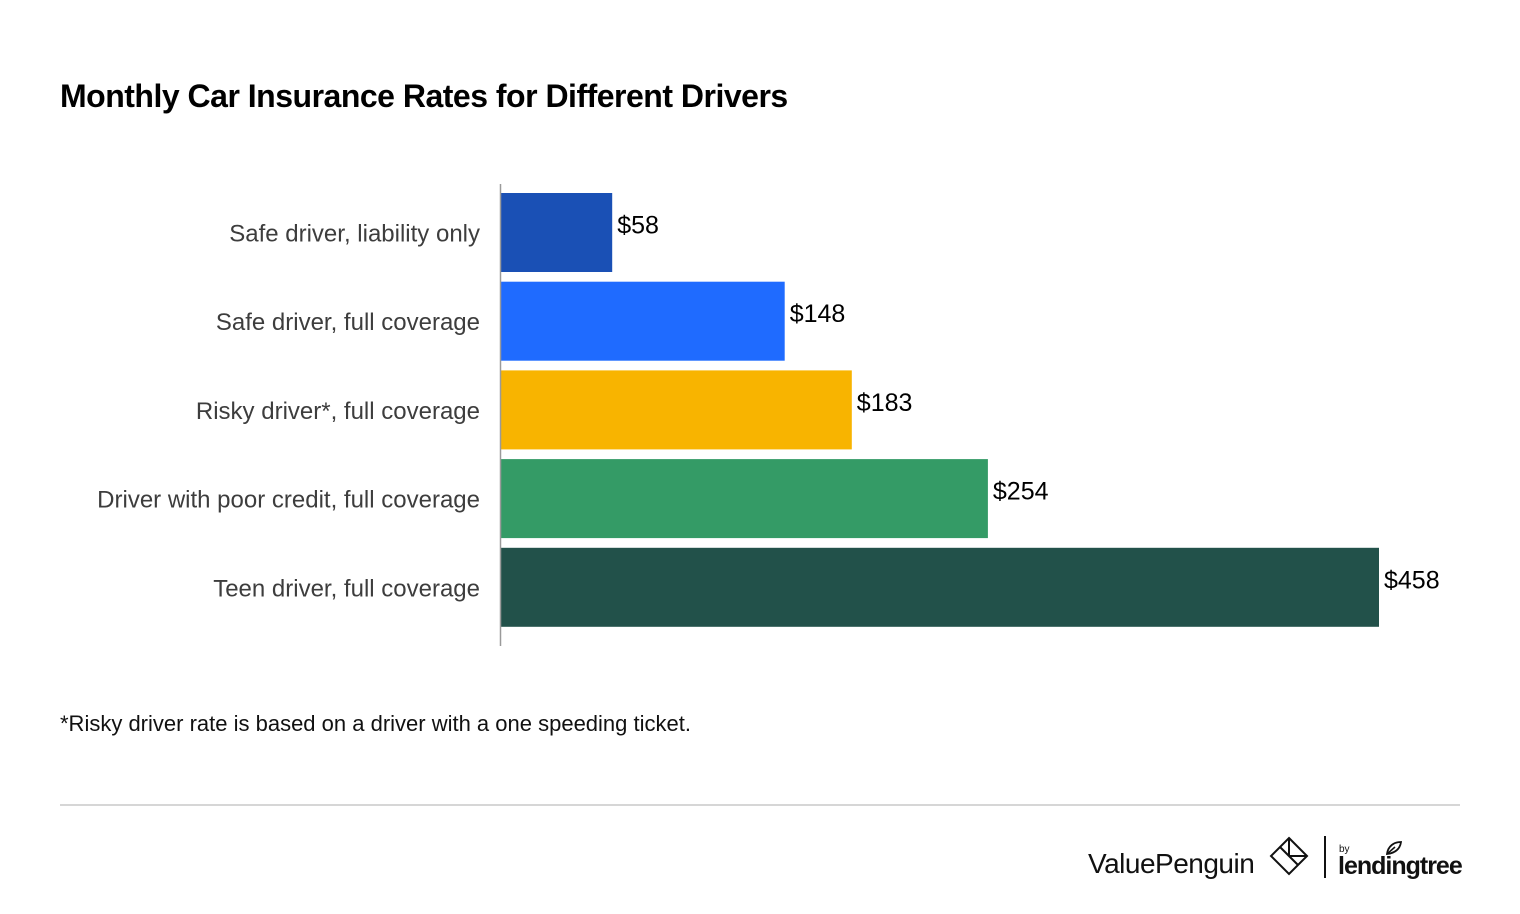 The height and width of the screenshot is (914, 1520). What do you see at coordinates (1412, 580) in the screenshot?
I see `value-label-5: $458` at bounding box center [1412, 580].